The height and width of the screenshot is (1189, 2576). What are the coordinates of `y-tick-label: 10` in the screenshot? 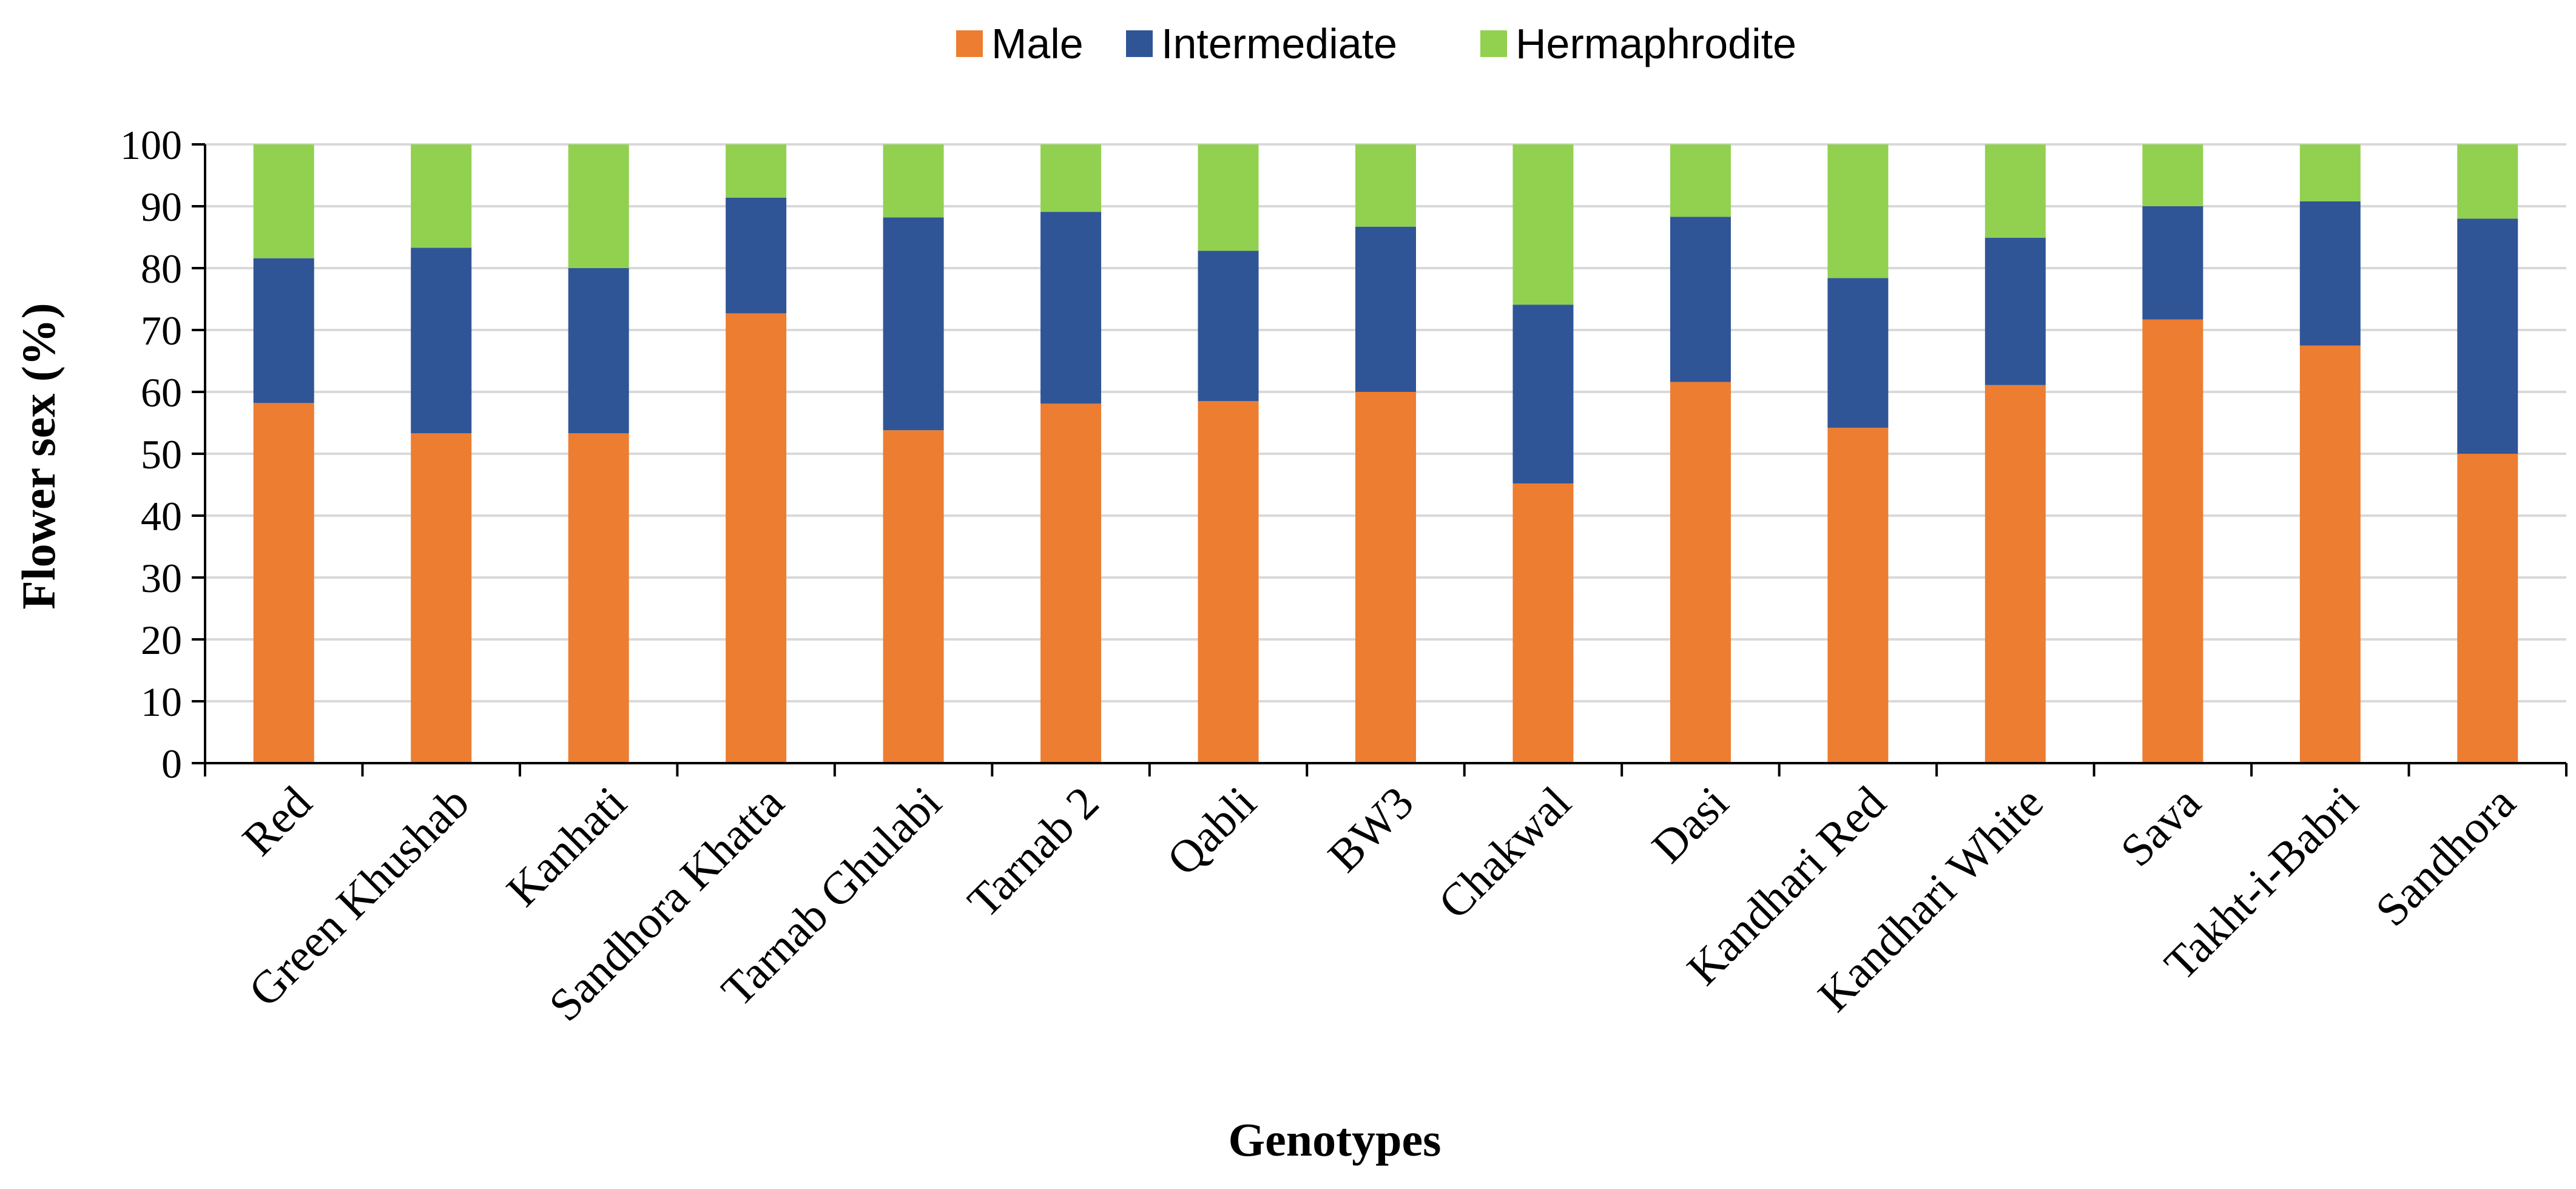 It's located at (161, 702).